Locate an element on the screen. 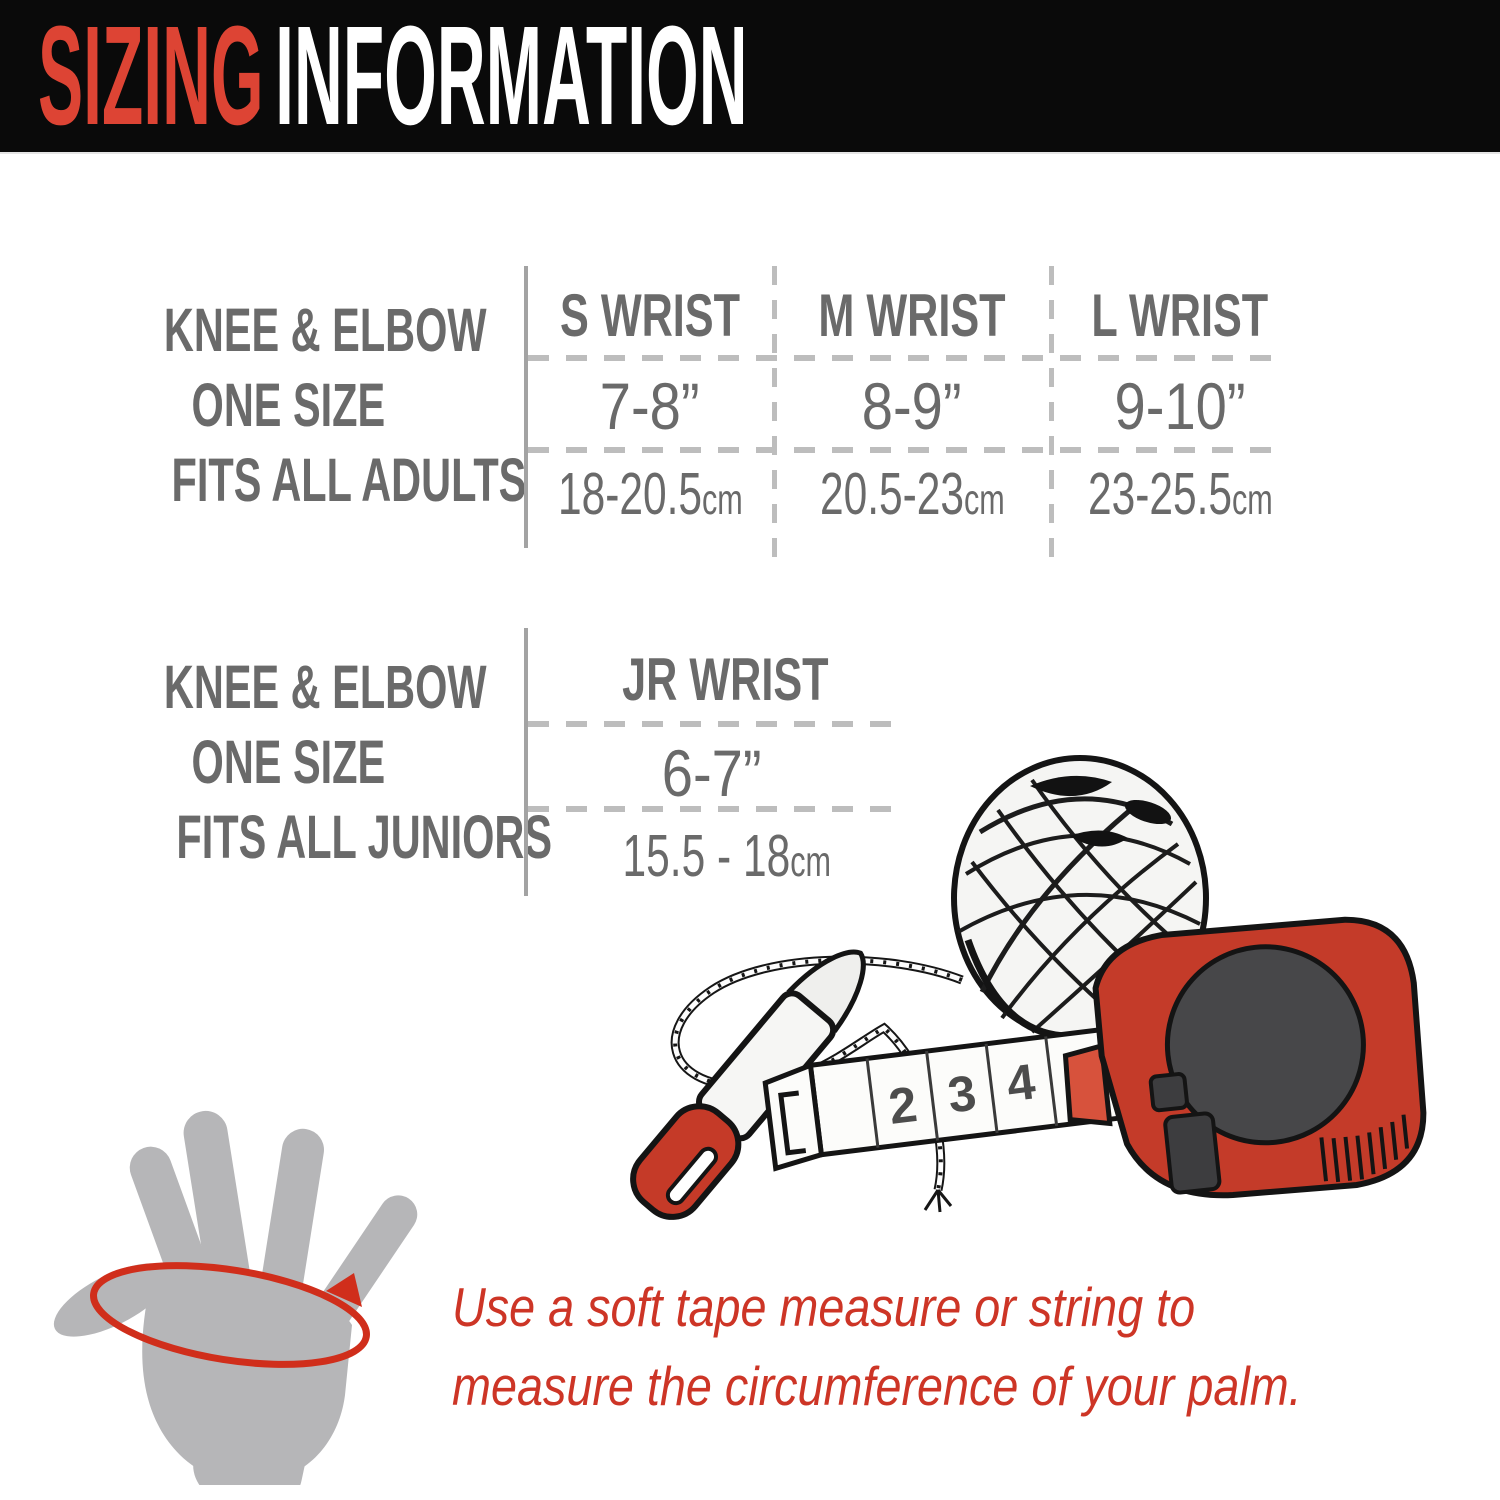 The image size is (1500, 1500). adult-table-left-rule is located at coordinates (526, 407).